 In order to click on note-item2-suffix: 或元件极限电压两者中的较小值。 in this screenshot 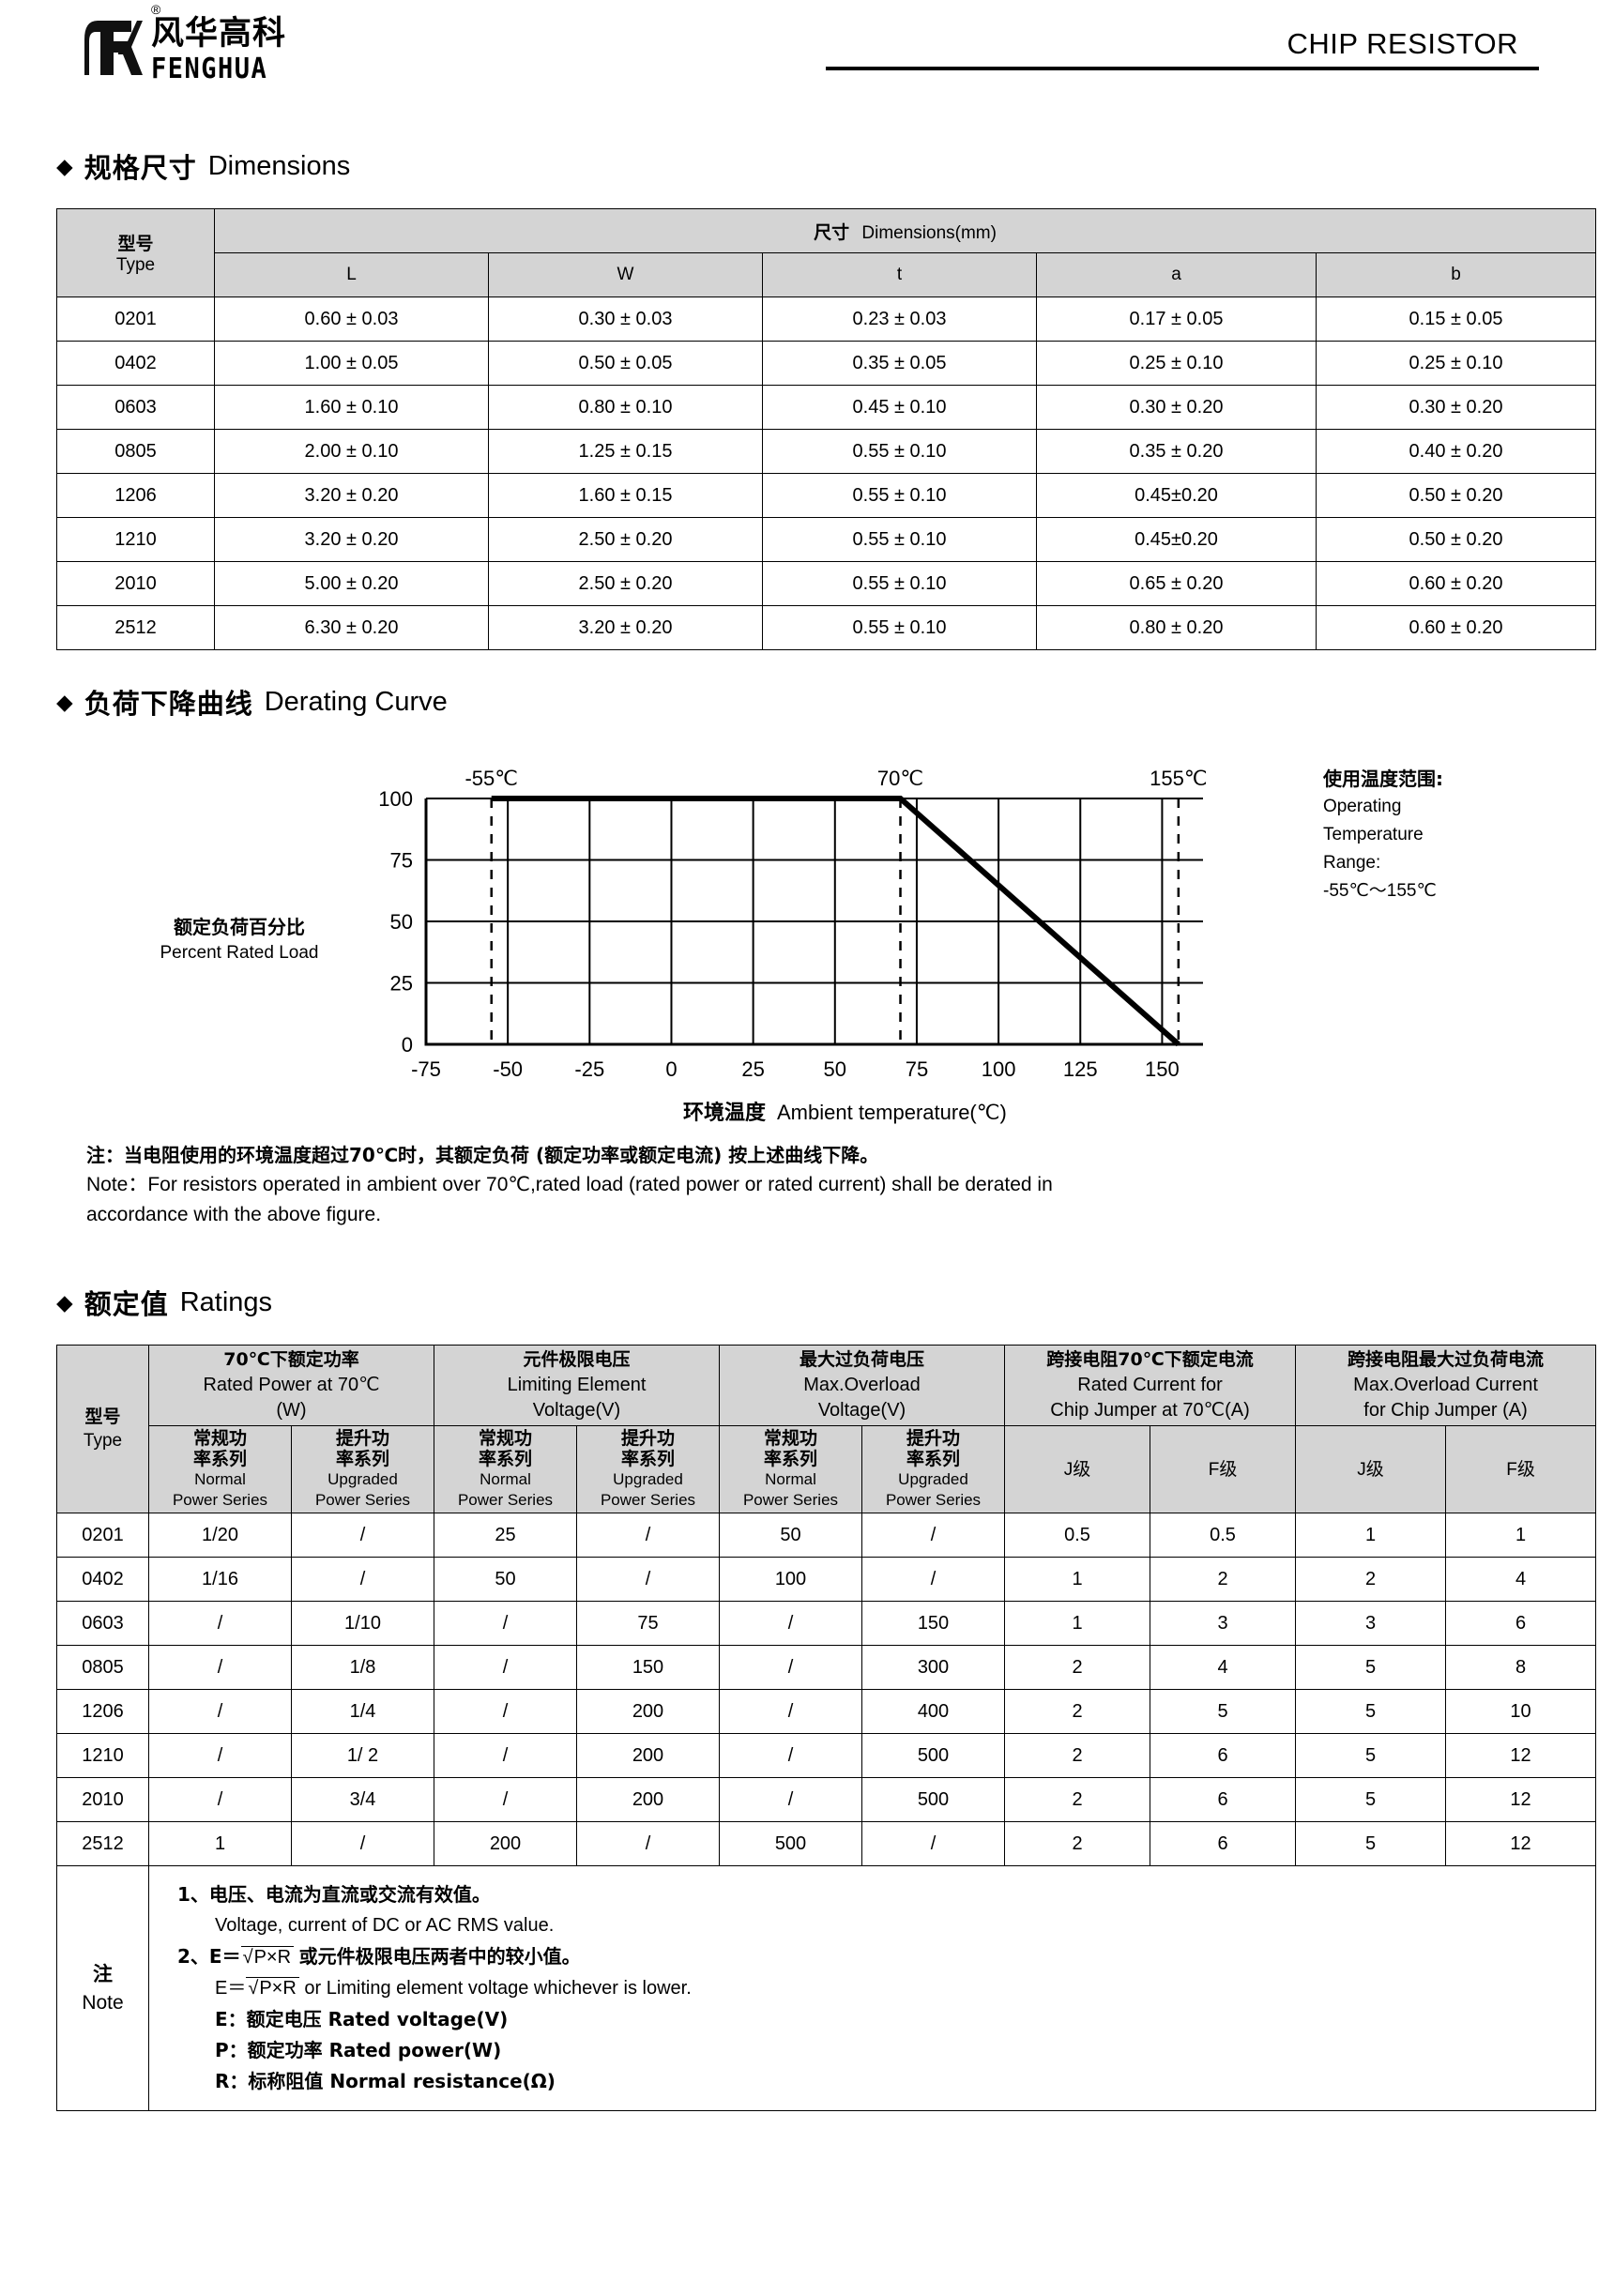, I will do `click(440, 1956)`.